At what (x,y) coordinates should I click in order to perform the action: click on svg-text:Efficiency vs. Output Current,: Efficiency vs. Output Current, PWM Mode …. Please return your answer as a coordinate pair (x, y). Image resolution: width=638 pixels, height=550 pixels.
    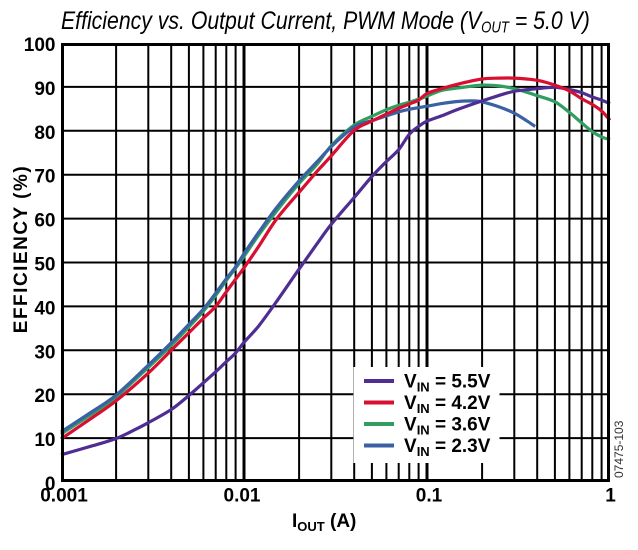
    Looking at the image, I should click on (325, 21).